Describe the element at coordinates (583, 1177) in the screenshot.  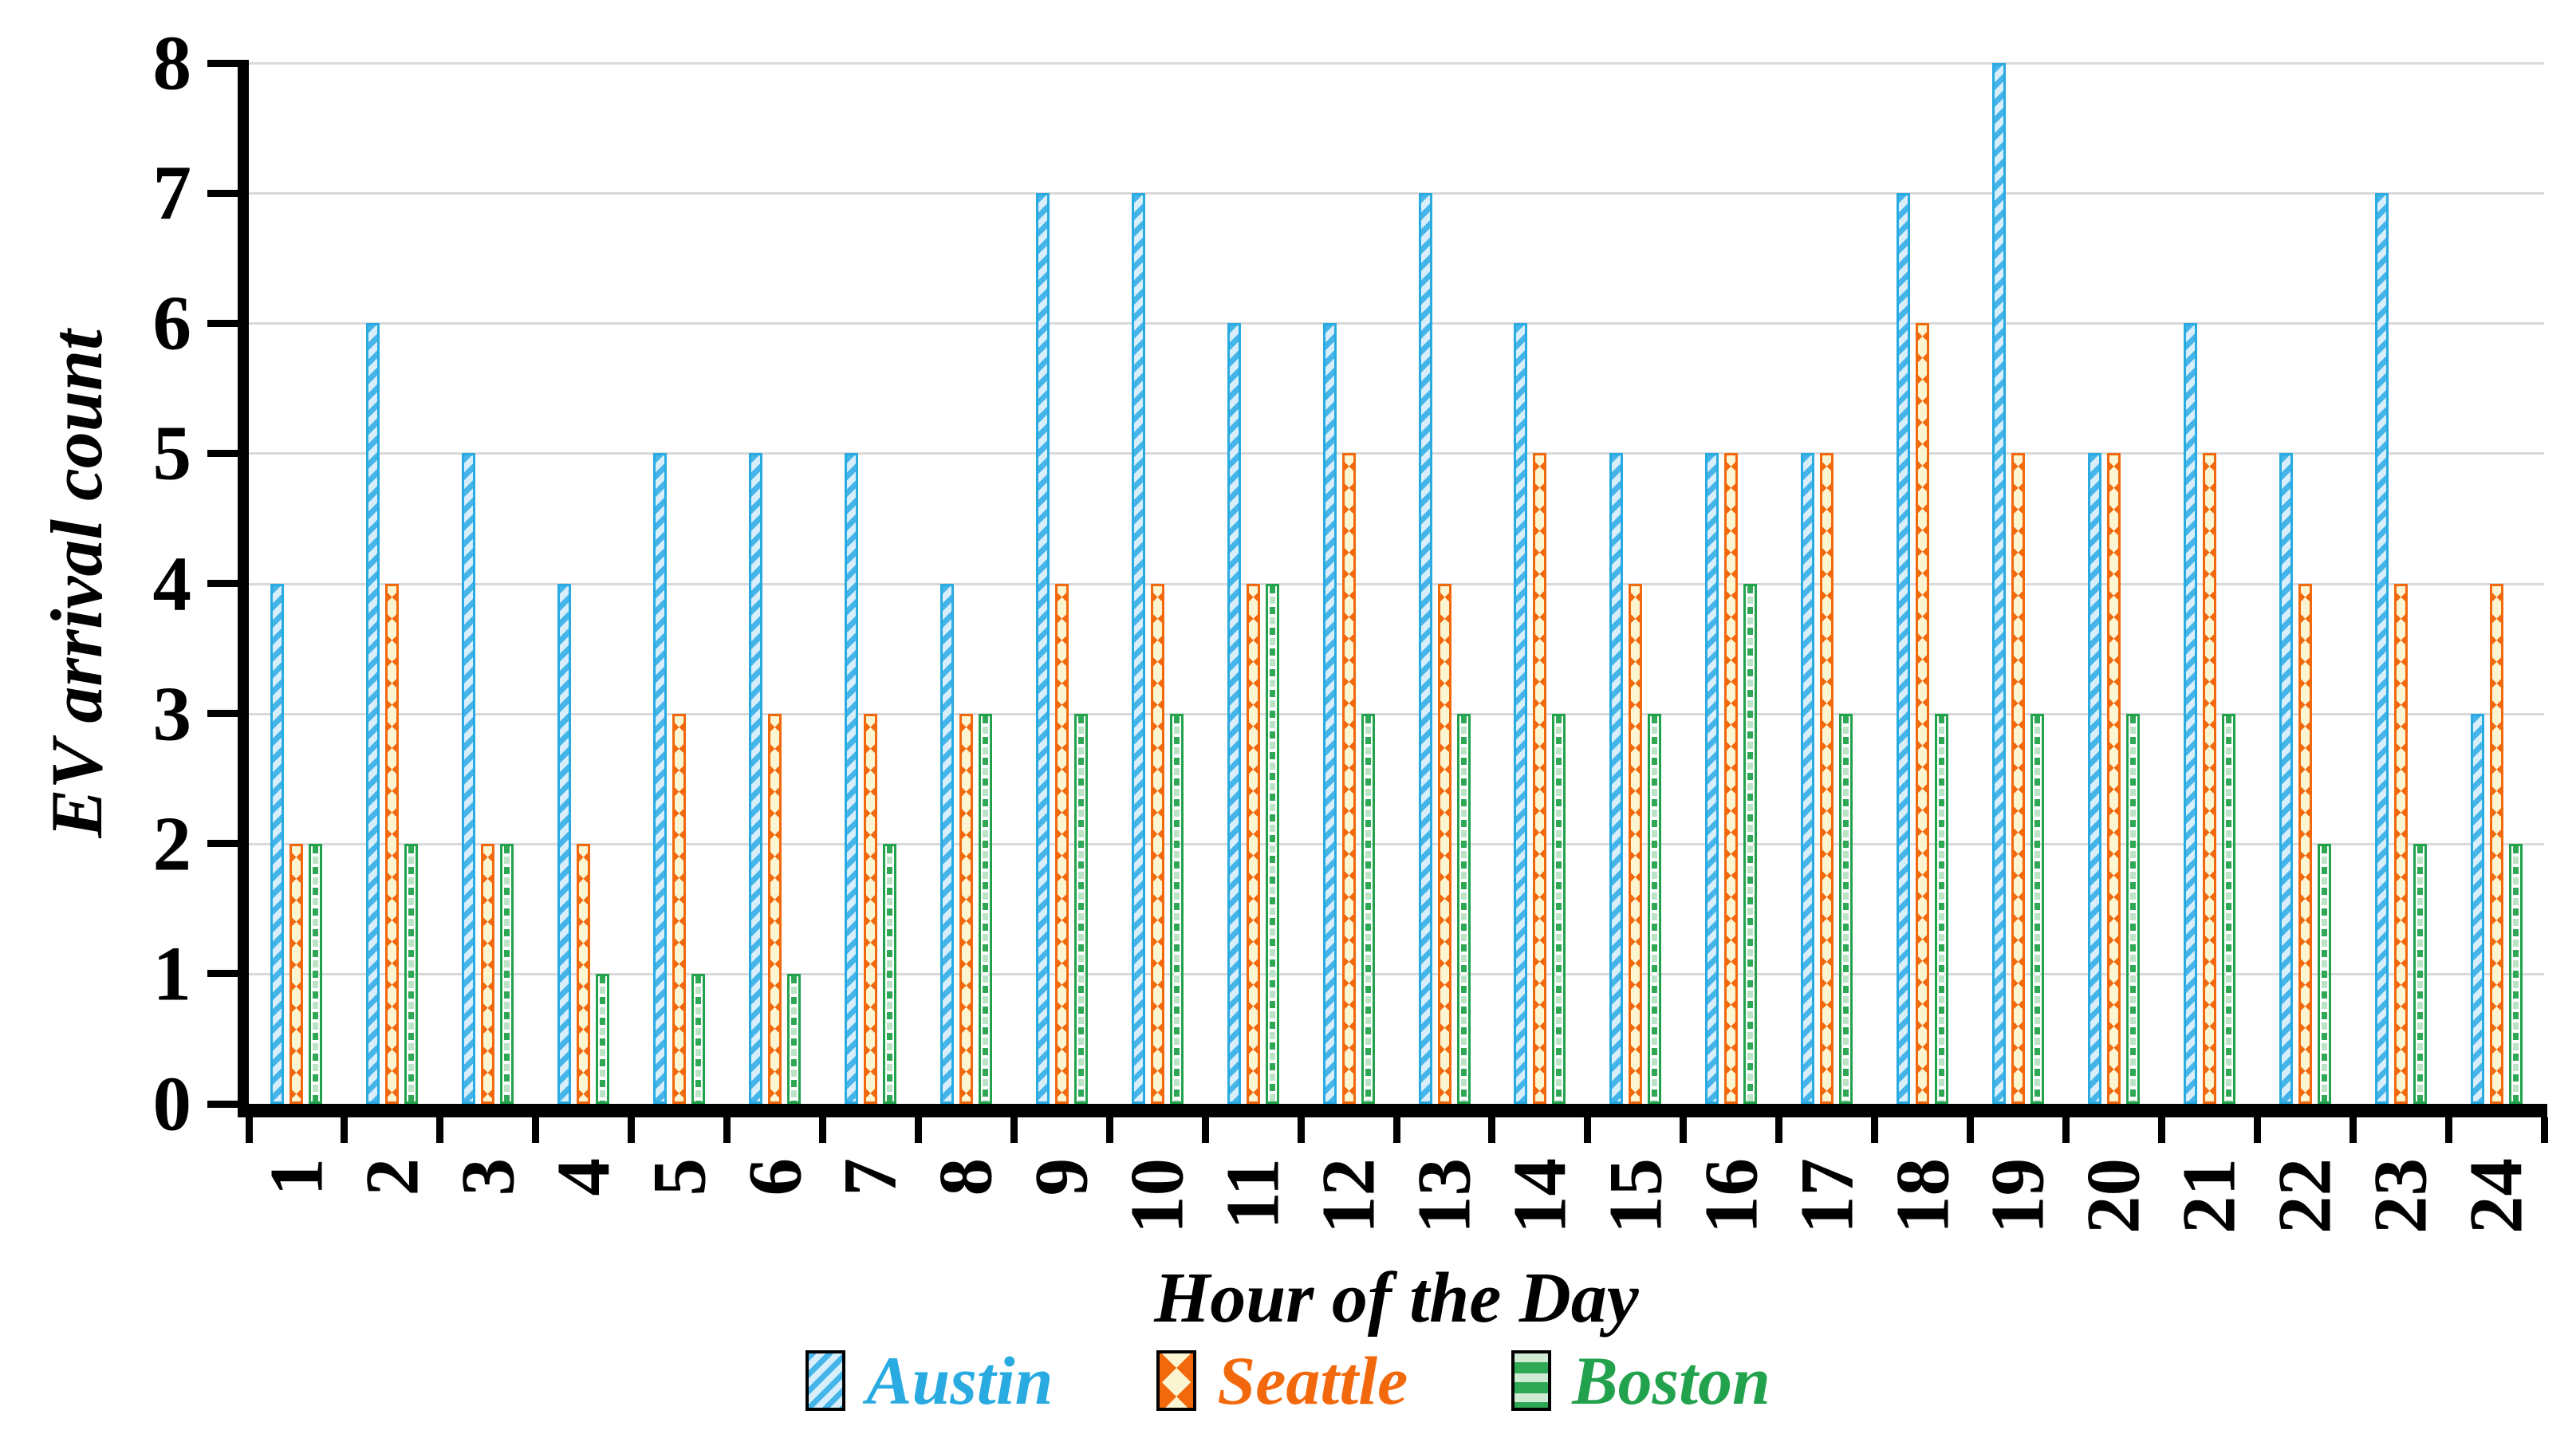
I see `x-tick-label: 4` at that location.